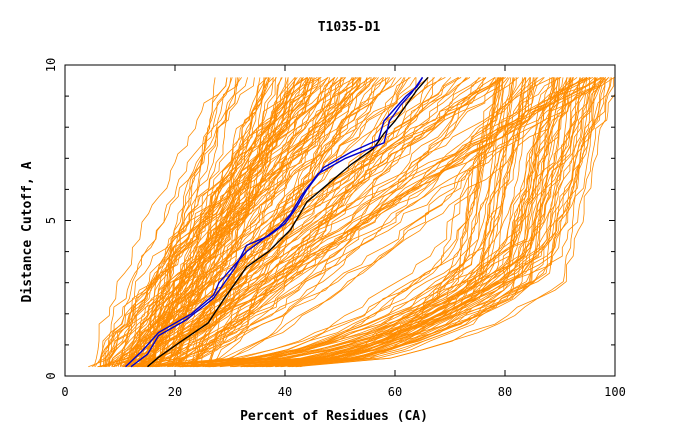  I want to click on y-tick-label: 0, so click(51, 375).